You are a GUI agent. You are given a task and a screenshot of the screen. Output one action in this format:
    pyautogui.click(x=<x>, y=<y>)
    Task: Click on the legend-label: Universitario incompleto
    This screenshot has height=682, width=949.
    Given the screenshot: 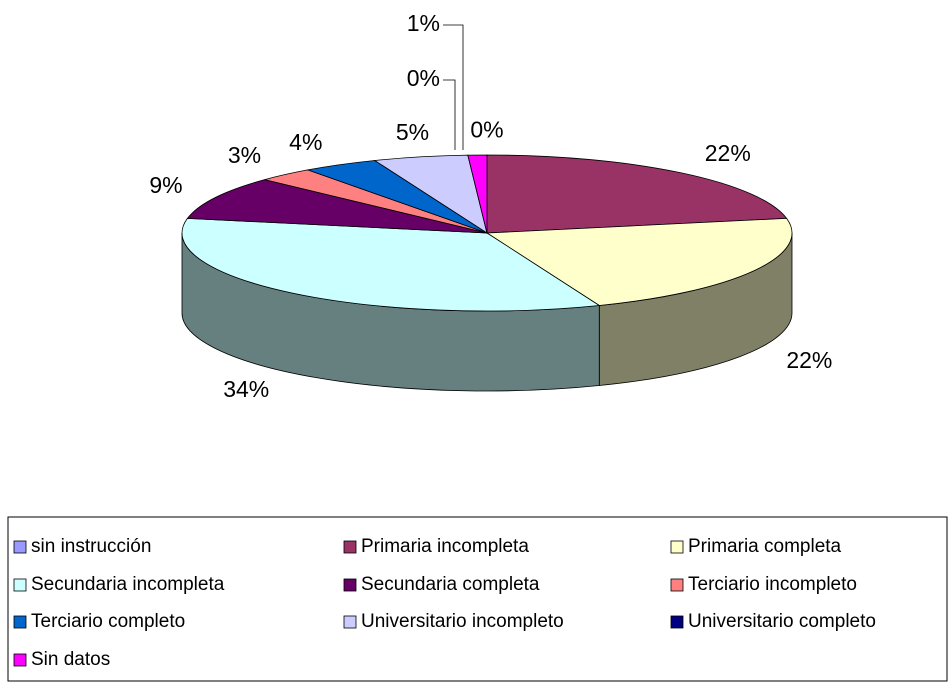 What is the action you would take?
    pyautogui.click(x=462, y=621)
    